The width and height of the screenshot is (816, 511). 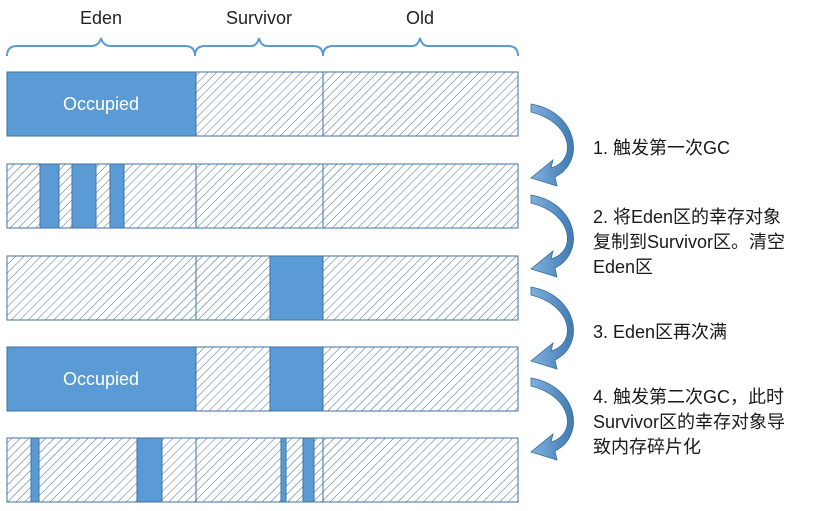 What do you see at coordinates (420, 47) in the screenshot?
I see `brace-old` at bounding box center [420, 47].